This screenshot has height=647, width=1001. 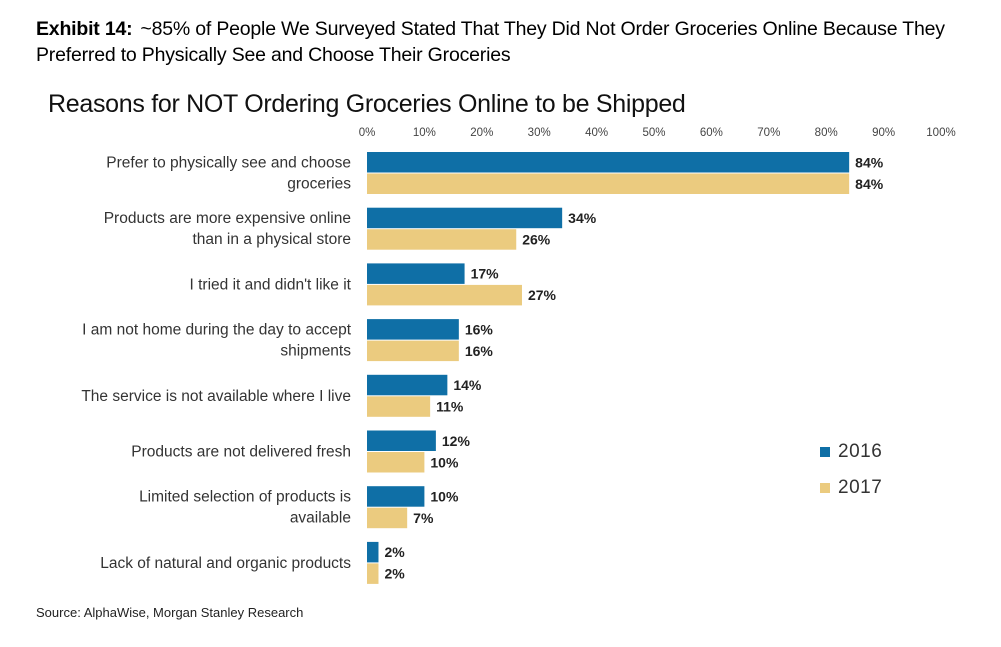 I want to click on data-label-2016: 10%, so click(x=444, y=496).